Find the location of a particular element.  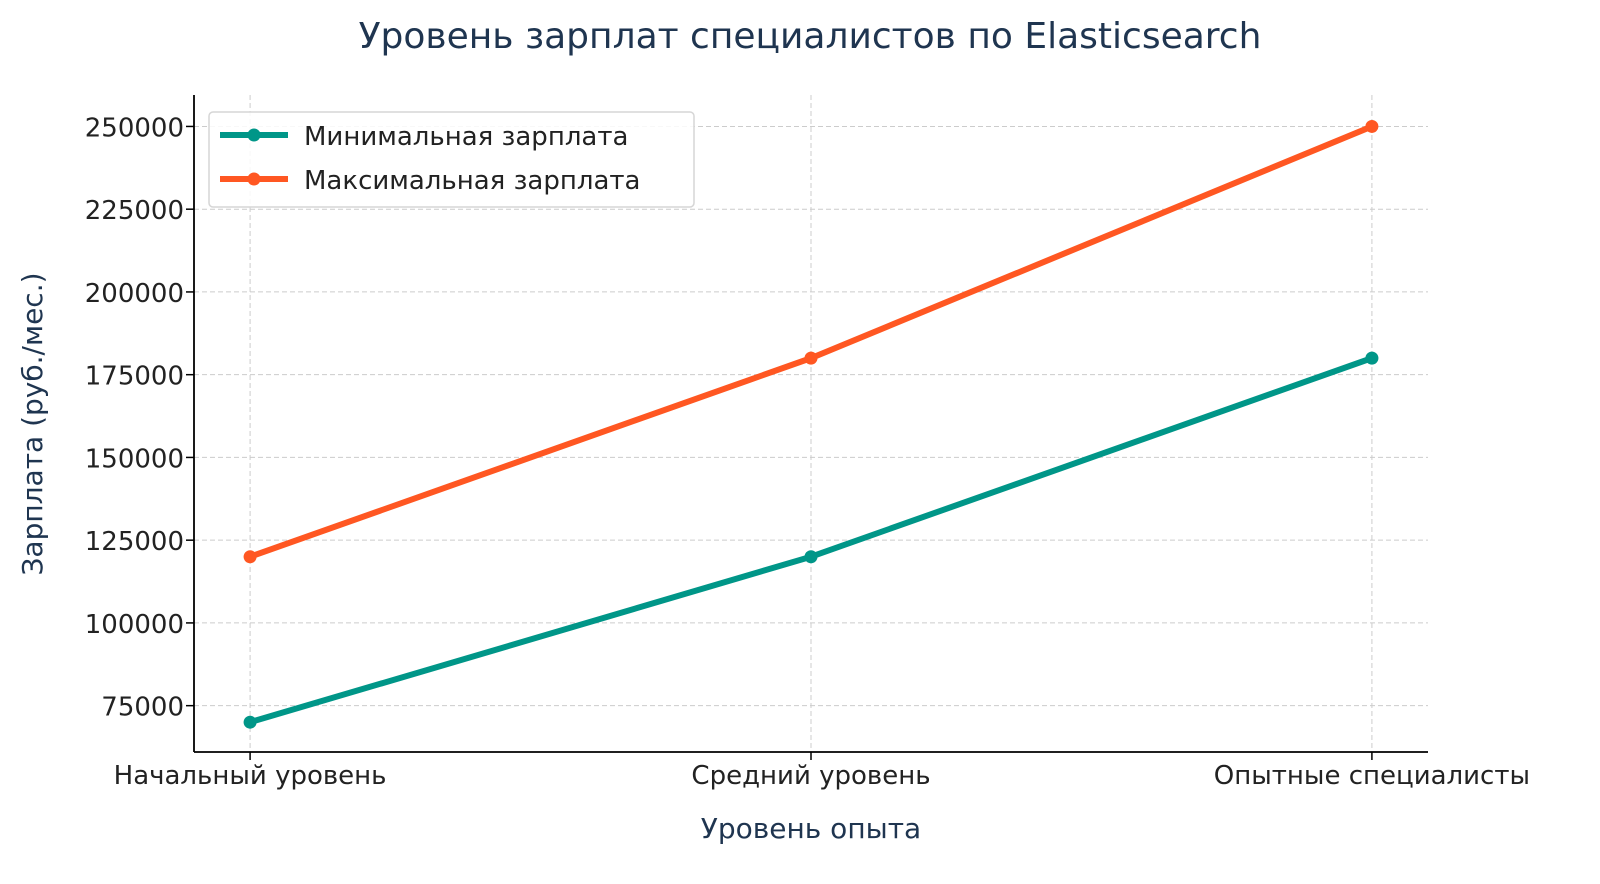

y-tick-label: 250000 is located at coordinates (134, 128).